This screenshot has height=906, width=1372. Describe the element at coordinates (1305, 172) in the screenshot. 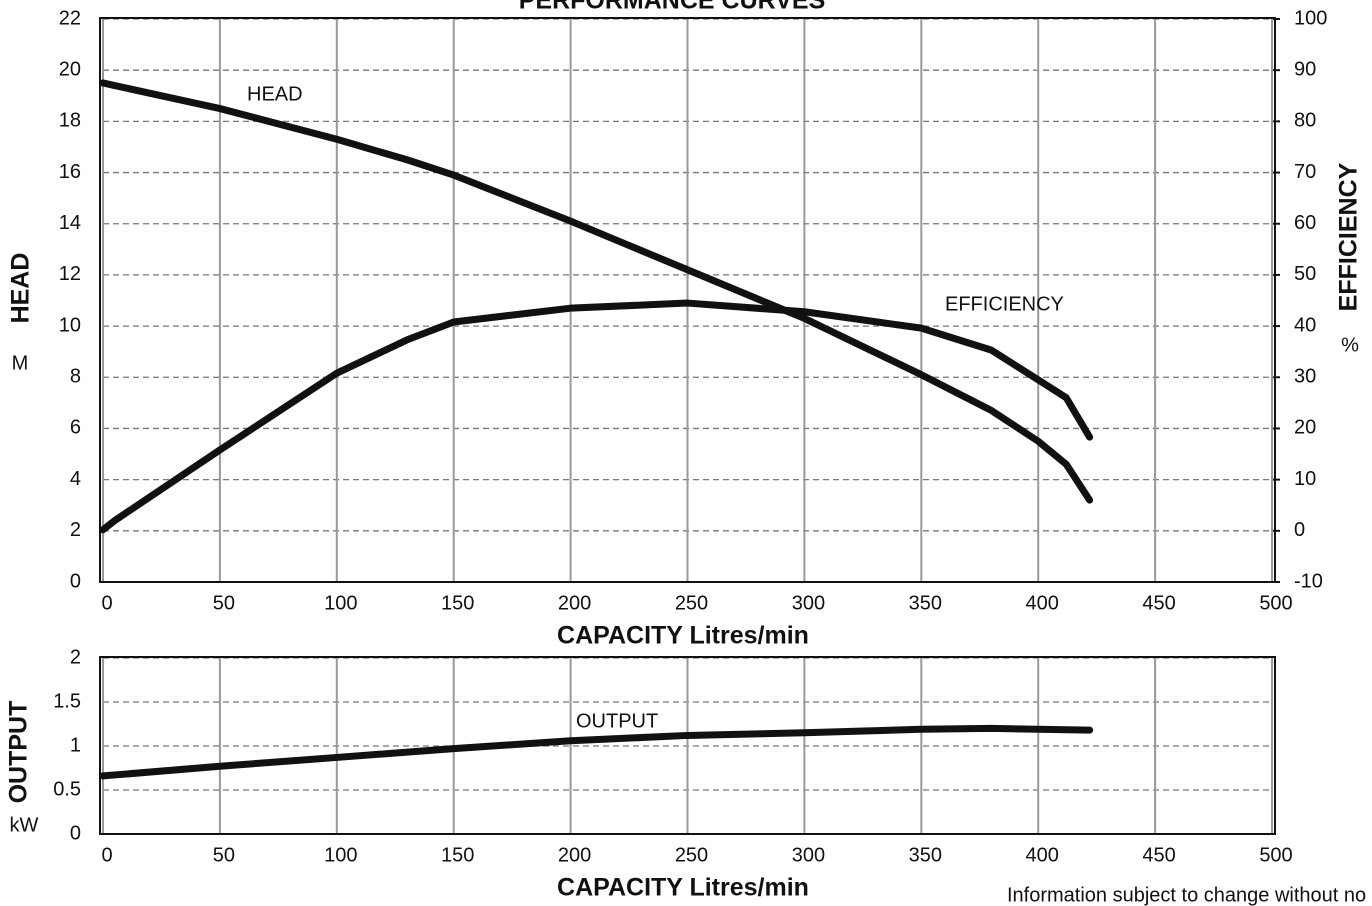

I see `y2-tick-label: 70` at that location.